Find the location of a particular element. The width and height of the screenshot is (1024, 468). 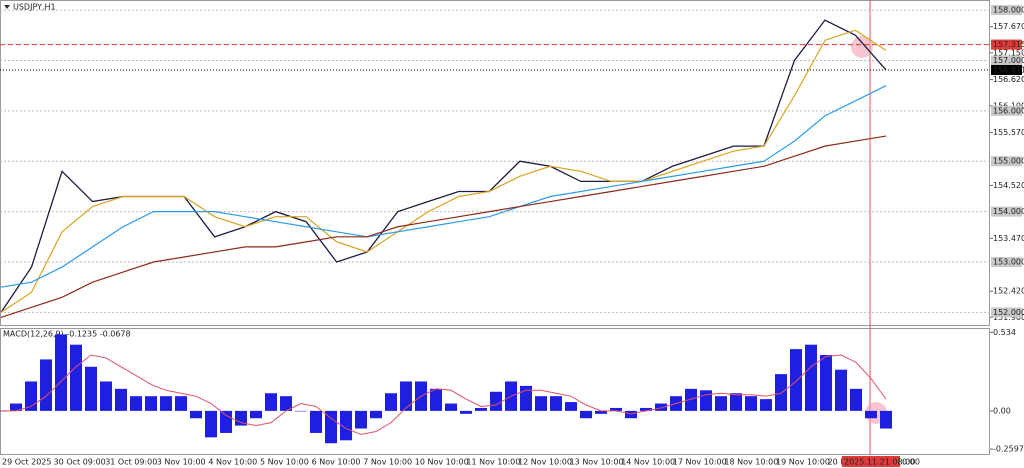

level-label: 155.000 is located at coordinates (1008, 161).